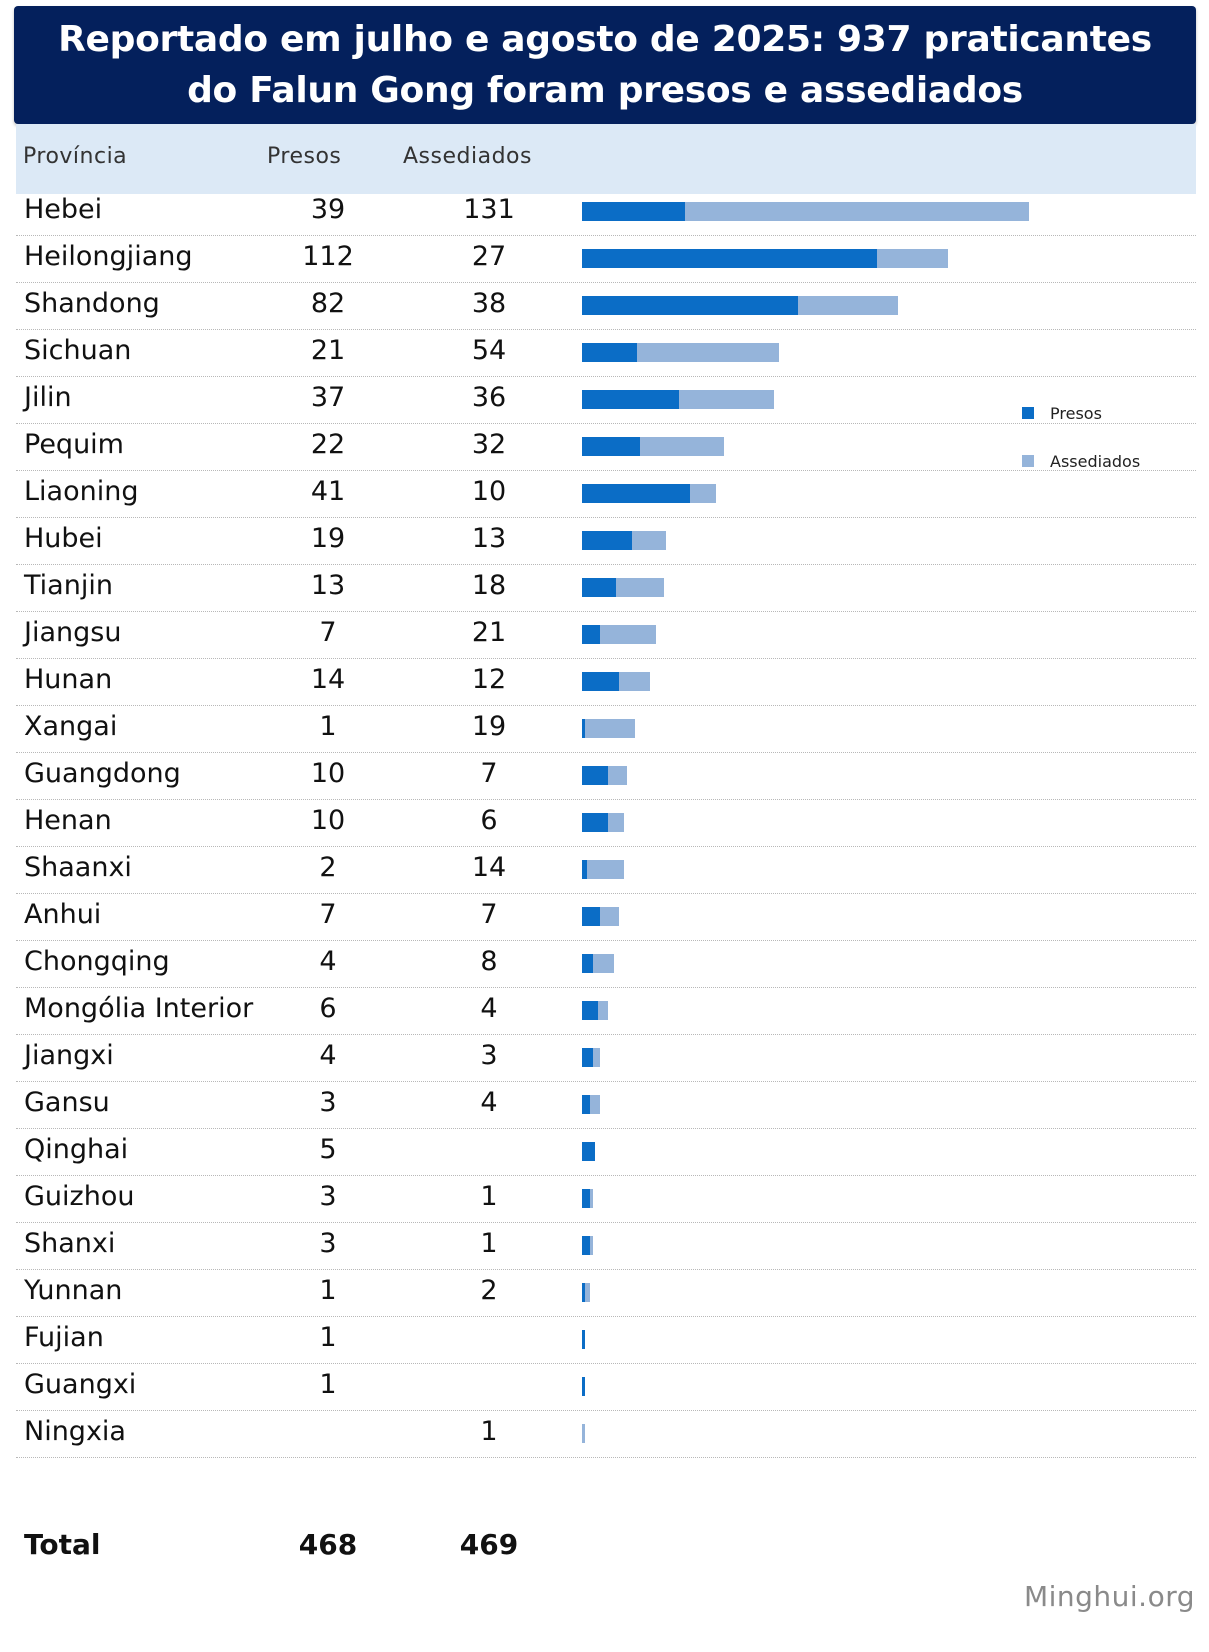 The height and width of the screenshot is (1652, 1209). What do you see at coordinates (610, 352) in the screenshot?
I see `bar-presos-sichuan` at bounding box center [610, 352].